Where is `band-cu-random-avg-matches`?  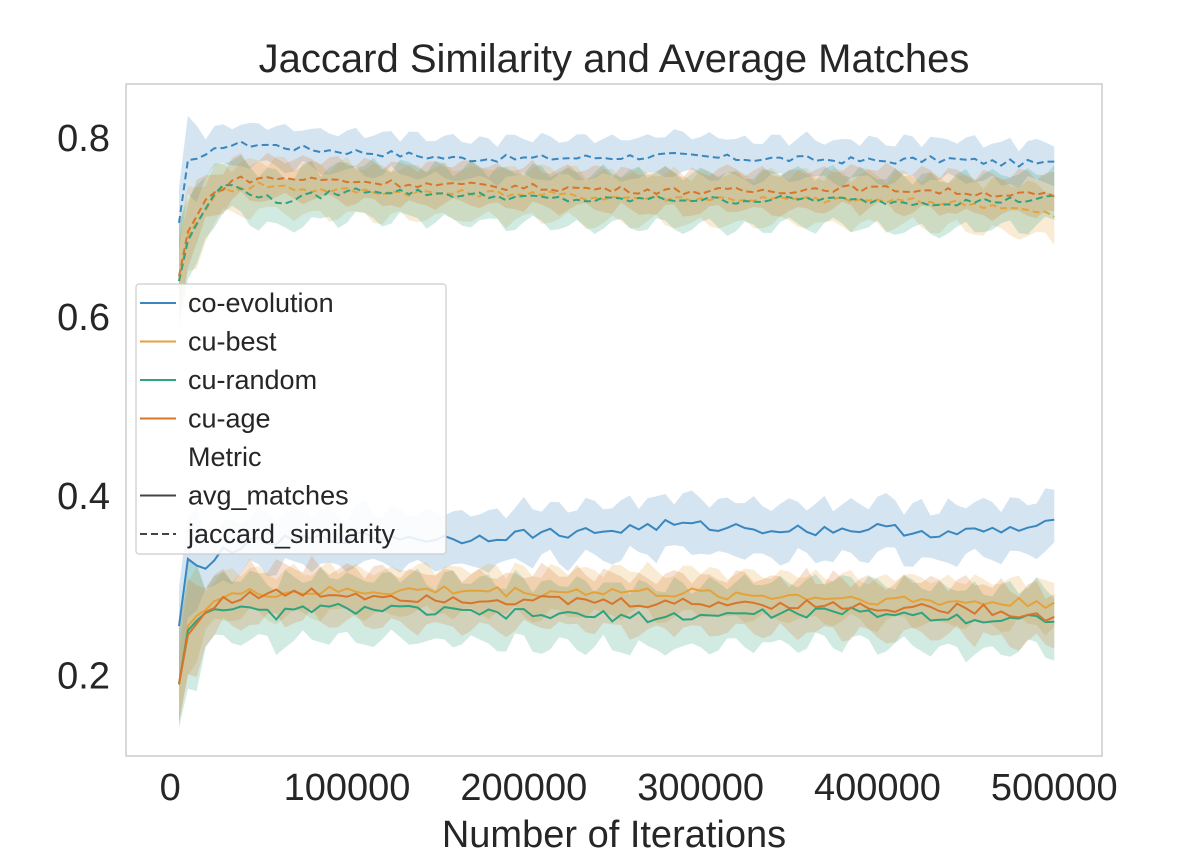 band-cu-random-avg-matches is located at coordinates (617, 644).